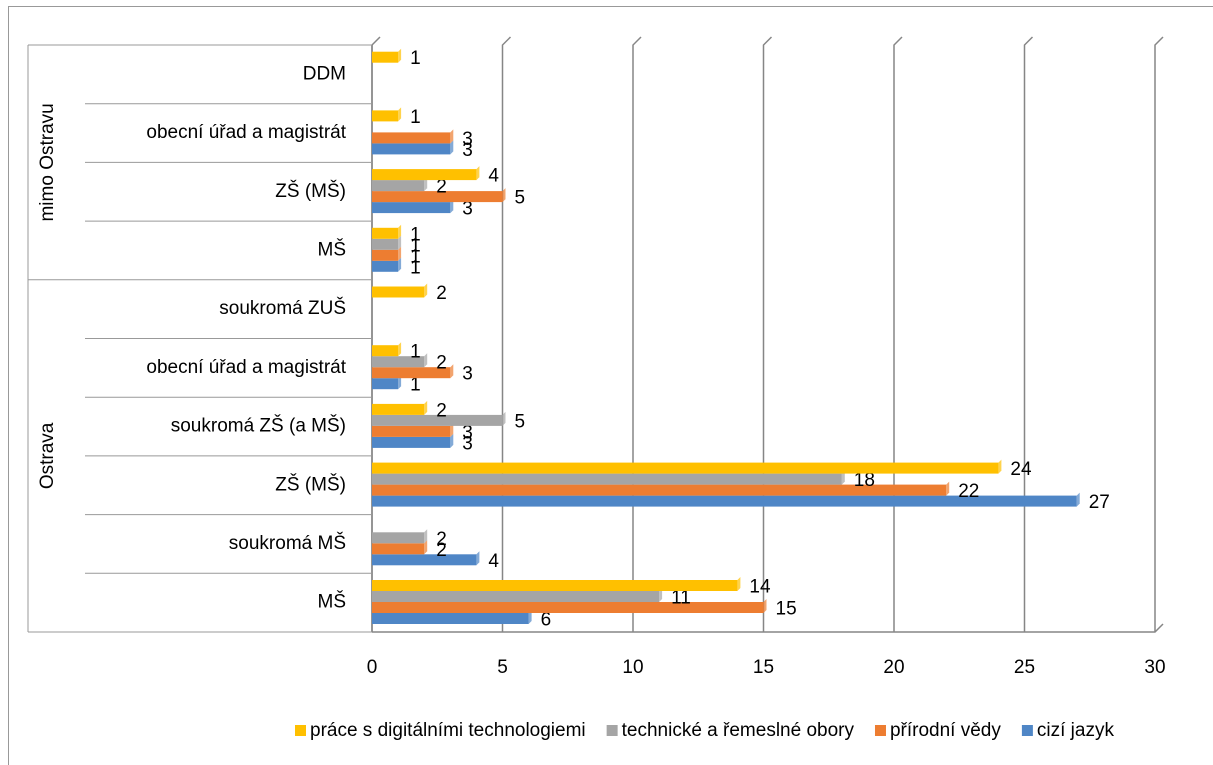  I want to click on category-label: DDM, so click(324, 73).